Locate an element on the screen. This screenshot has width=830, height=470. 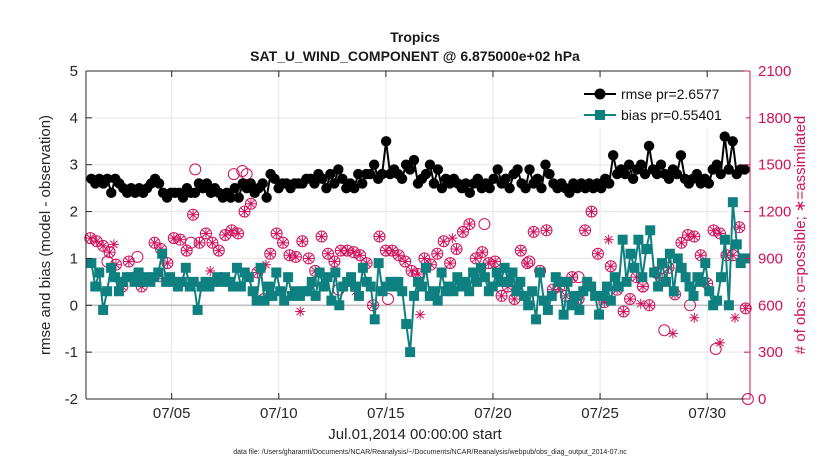
y-tick-label-right: 300 is located at coordinates (770, 352).